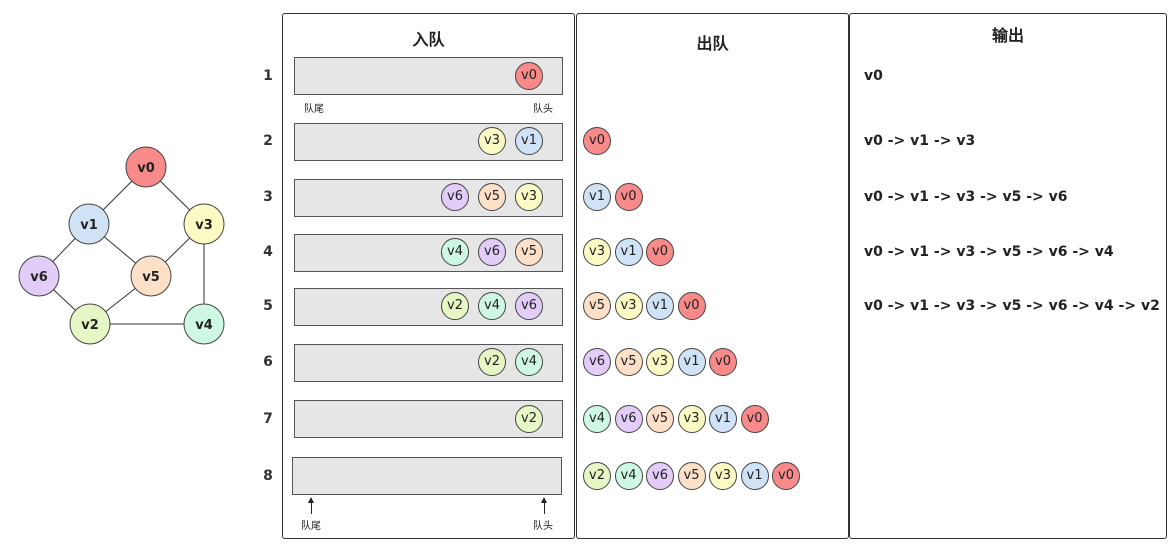  I want to click on graph-node-v5: v5, so click(151, 276).